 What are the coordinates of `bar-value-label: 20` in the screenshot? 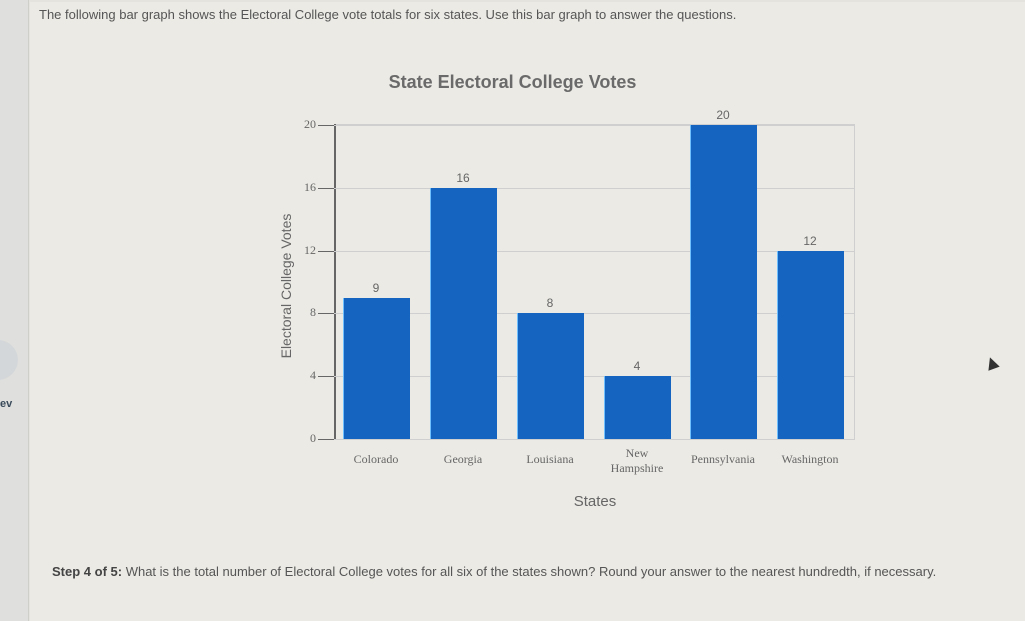 It's located at (723, 115).